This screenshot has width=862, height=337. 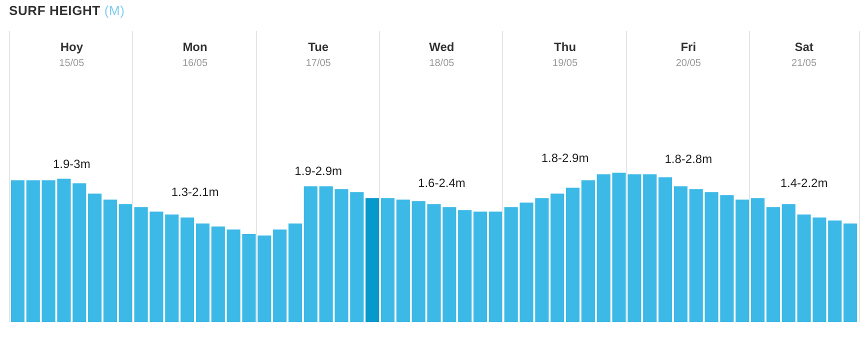 What do you see at coordinates (688, 47) in the screenshot?
I see `text: Fri` at bounding box center [688, 47].